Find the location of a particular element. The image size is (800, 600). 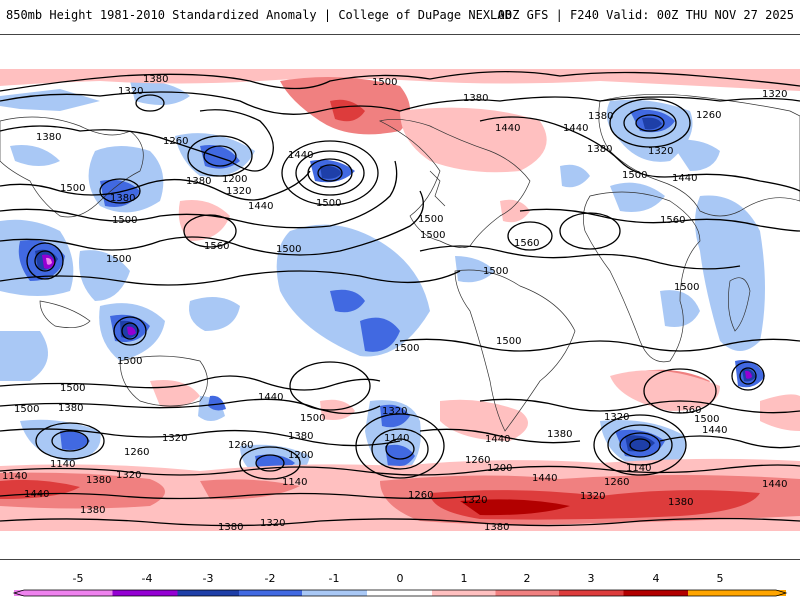

colorbar-tick-label: 2 is located at coordinates (527, 578).